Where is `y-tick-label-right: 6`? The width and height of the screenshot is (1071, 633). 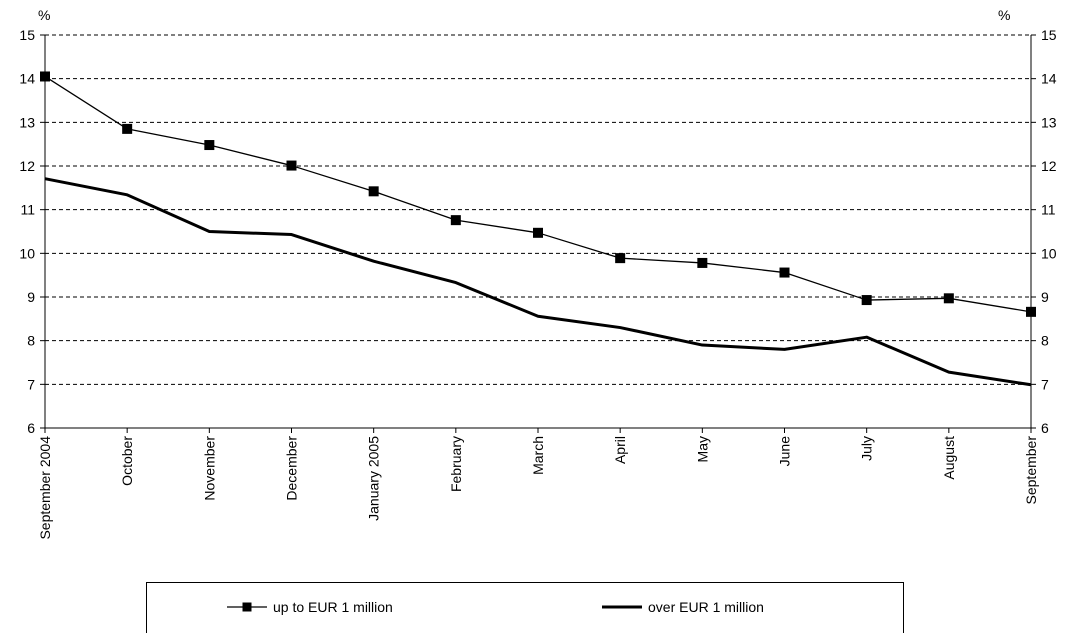
y-tick-label-right: 6 is located at coordinates (1045, 428).